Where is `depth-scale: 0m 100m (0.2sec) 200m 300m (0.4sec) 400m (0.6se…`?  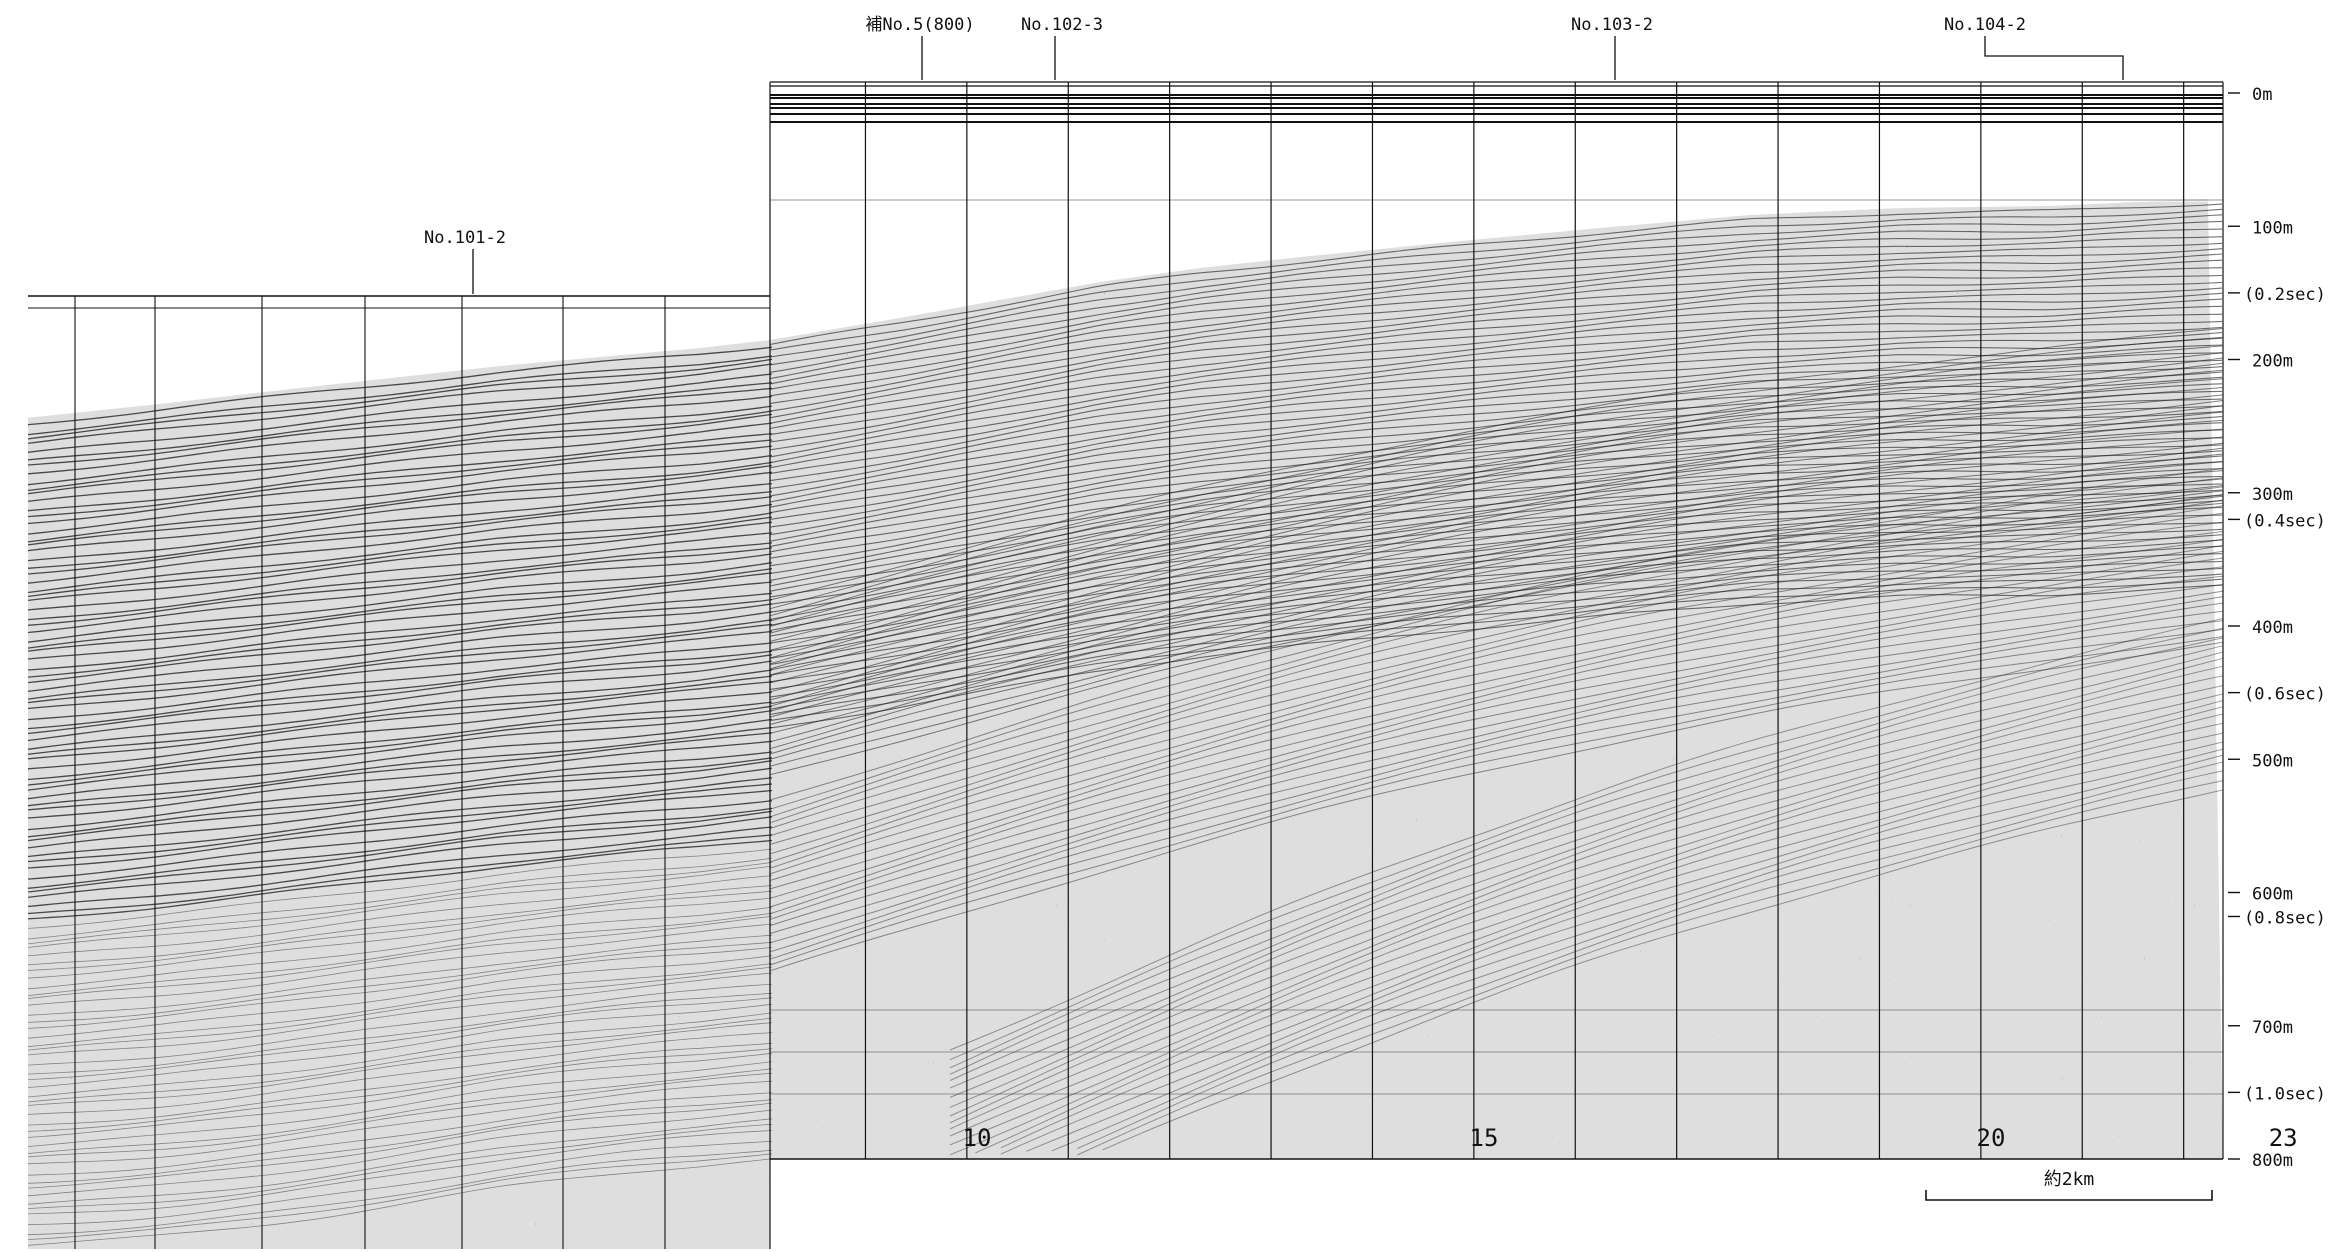 depth-scale: 0m 100m (0.2sec) 200m 300m (0.4sec) 400m (0.6se… is located at coordinates (2277, 628).